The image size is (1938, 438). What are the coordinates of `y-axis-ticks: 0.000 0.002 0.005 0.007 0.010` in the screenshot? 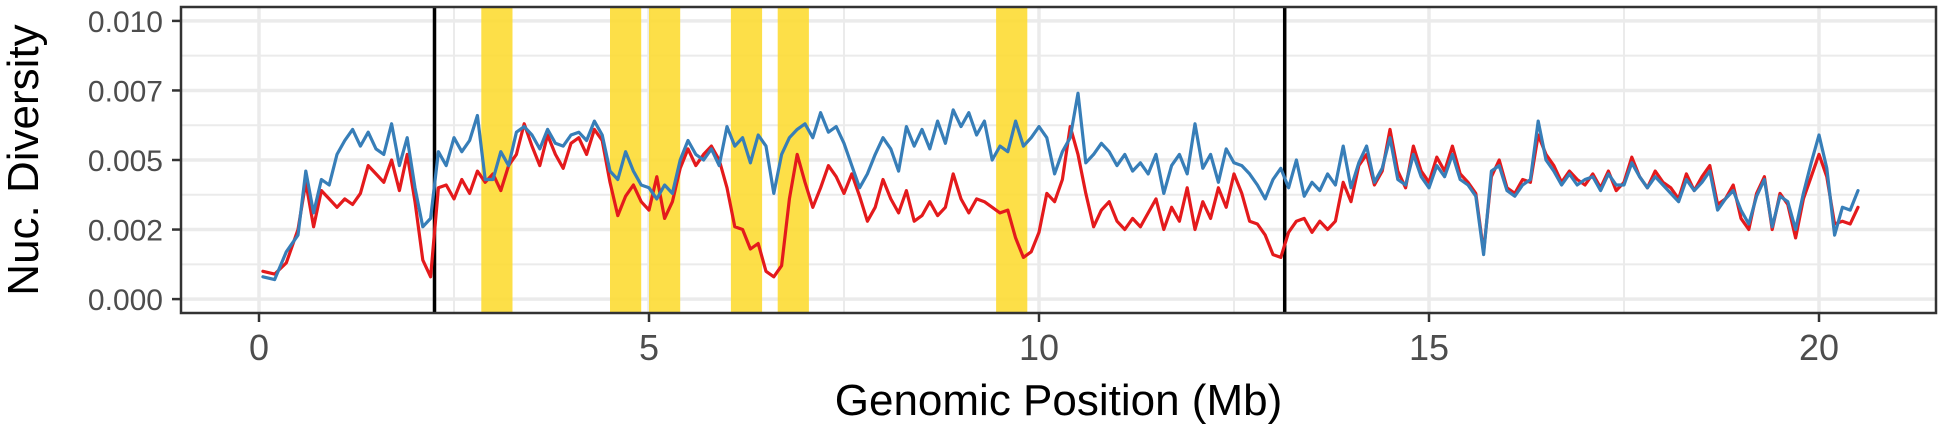 It's located at (134, 161).